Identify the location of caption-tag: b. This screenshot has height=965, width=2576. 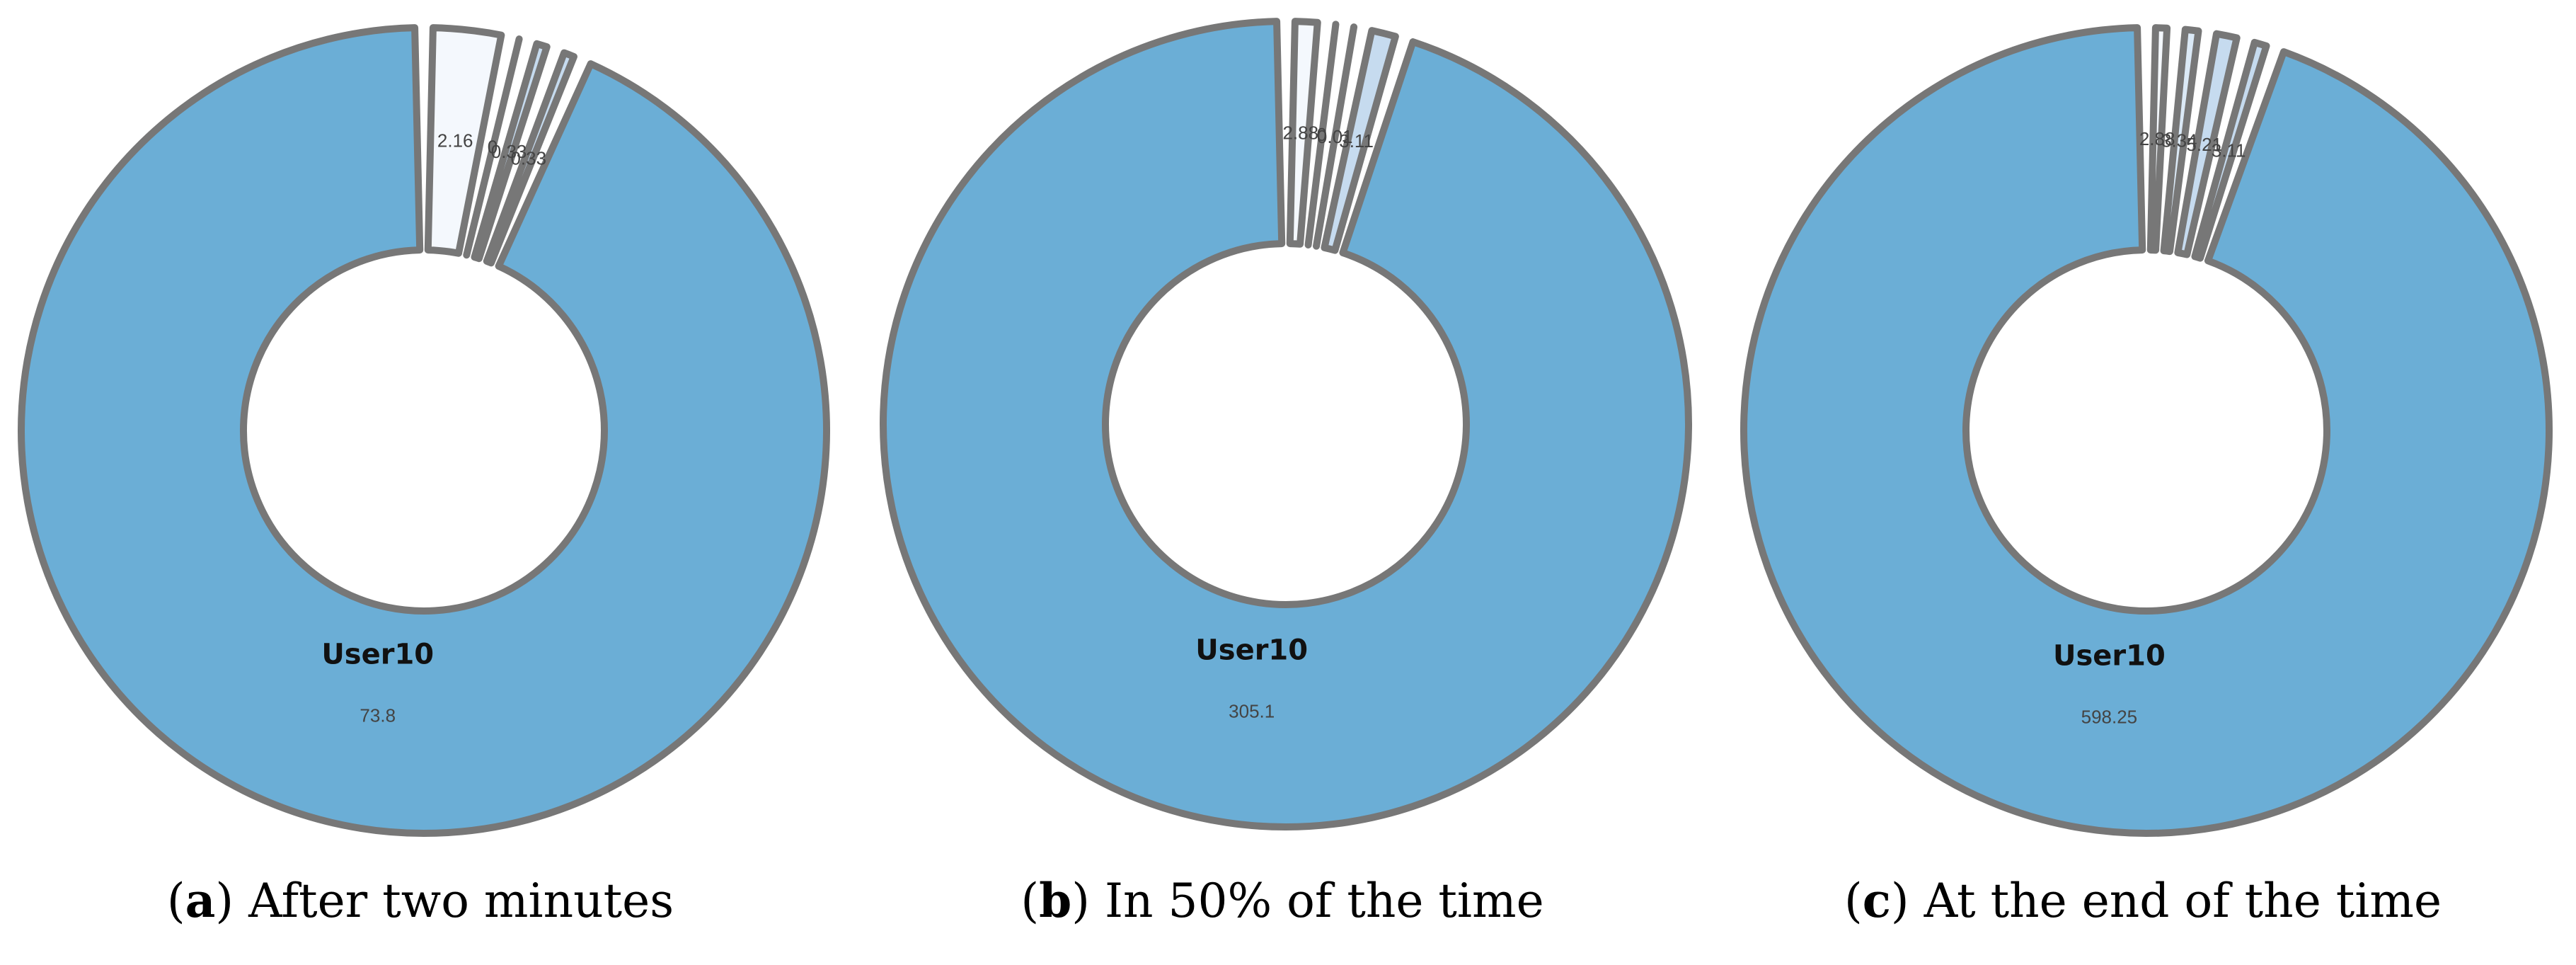
(1055, 901).